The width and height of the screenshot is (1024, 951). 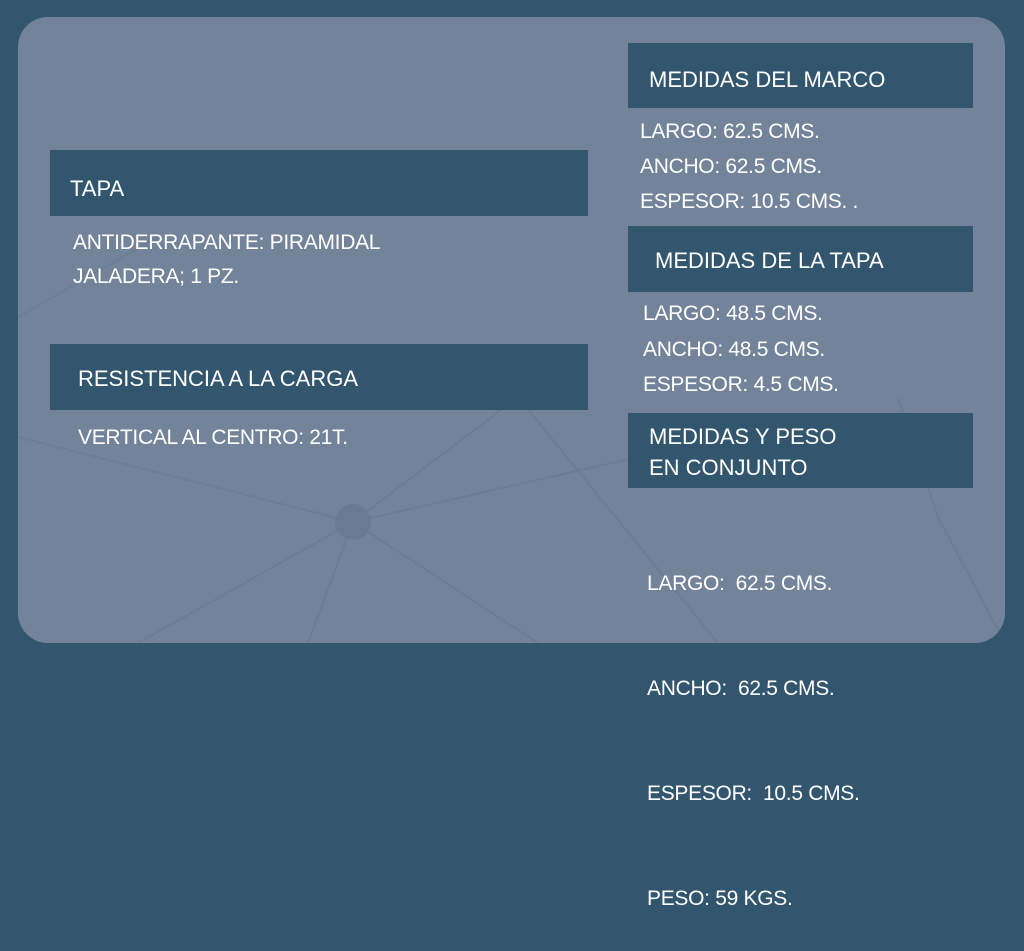 I want to click on marco-header: MEDIDAS DEL MARCO, so click(x=800, y=75).